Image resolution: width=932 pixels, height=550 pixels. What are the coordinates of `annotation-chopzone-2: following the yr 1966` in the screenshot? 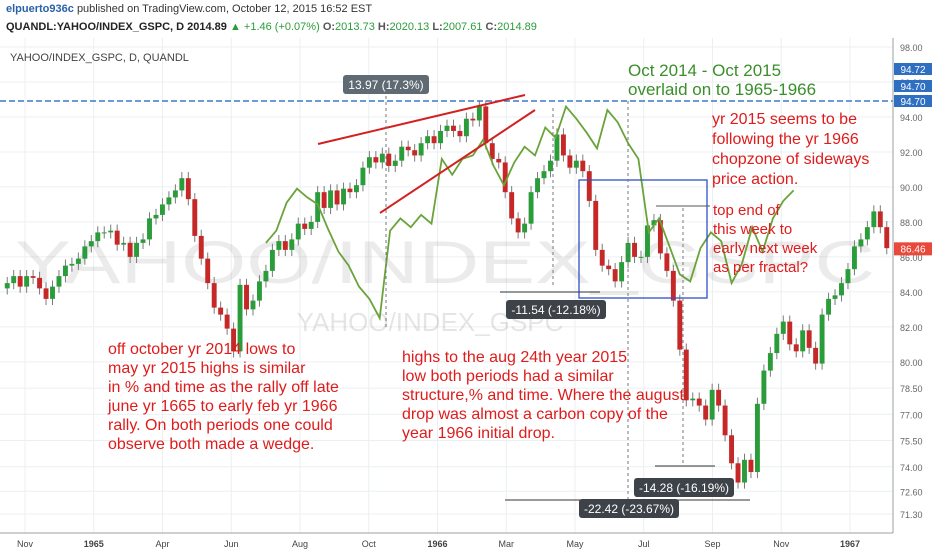 It's located at (785, 139).